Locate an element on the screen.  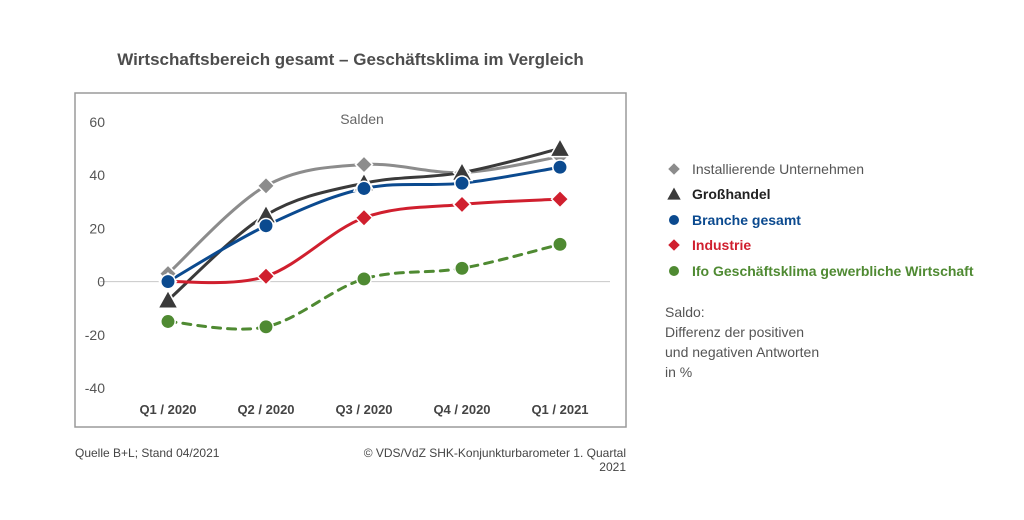
x-tick-label: Q4 / 2020 is located at coordinates (461, 409).